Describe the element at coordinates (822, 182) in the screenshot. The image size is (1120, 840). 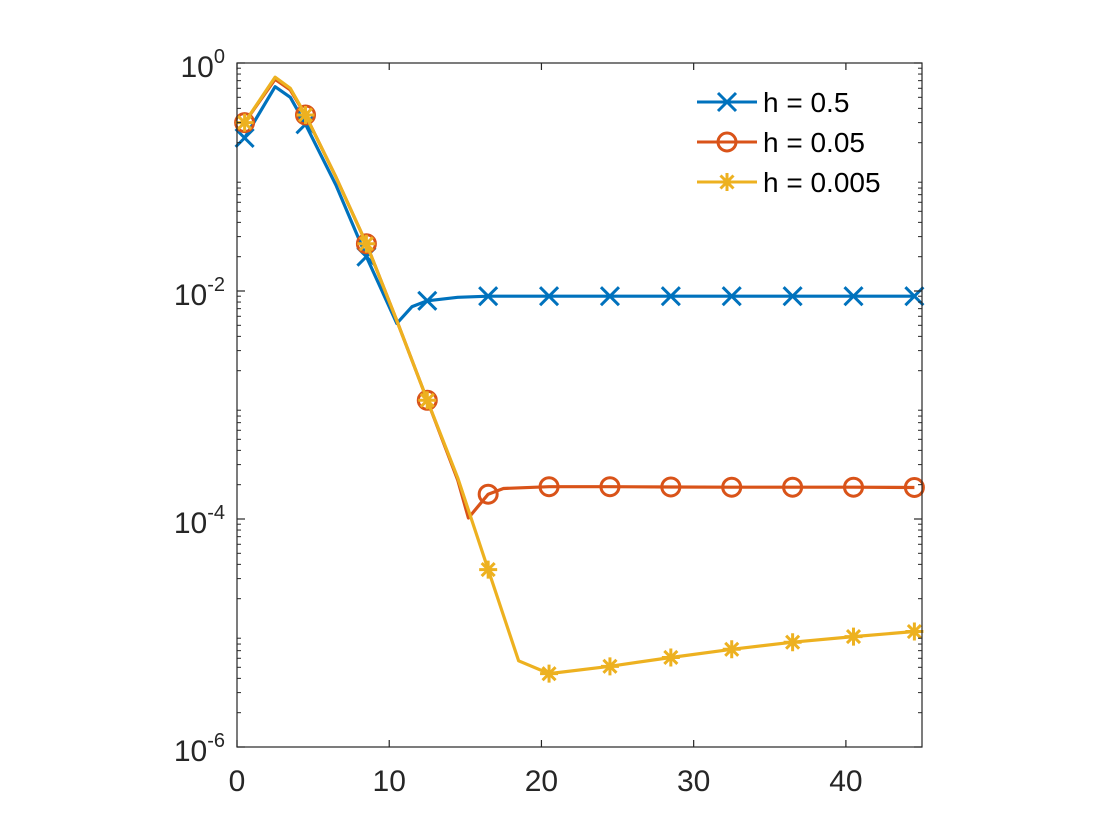
I see `legend-label-h-0-005: h = 0.005` at that location.